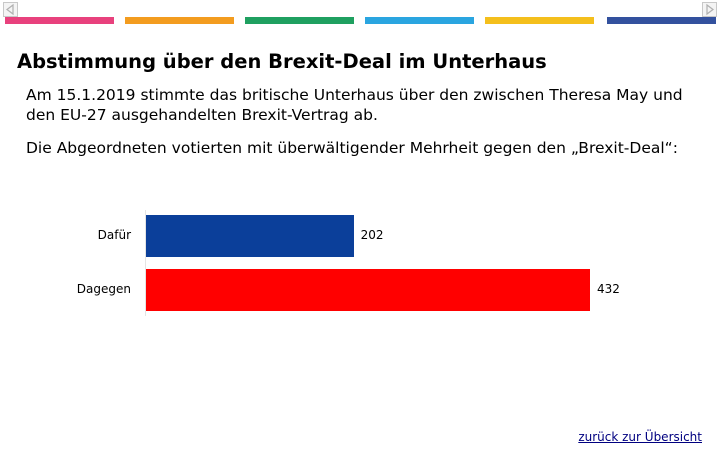  What do you see at coordinates (10, 9) in the screenshot?
I see `previous-slide-arrow-icon` at bounding box center [10, 9].